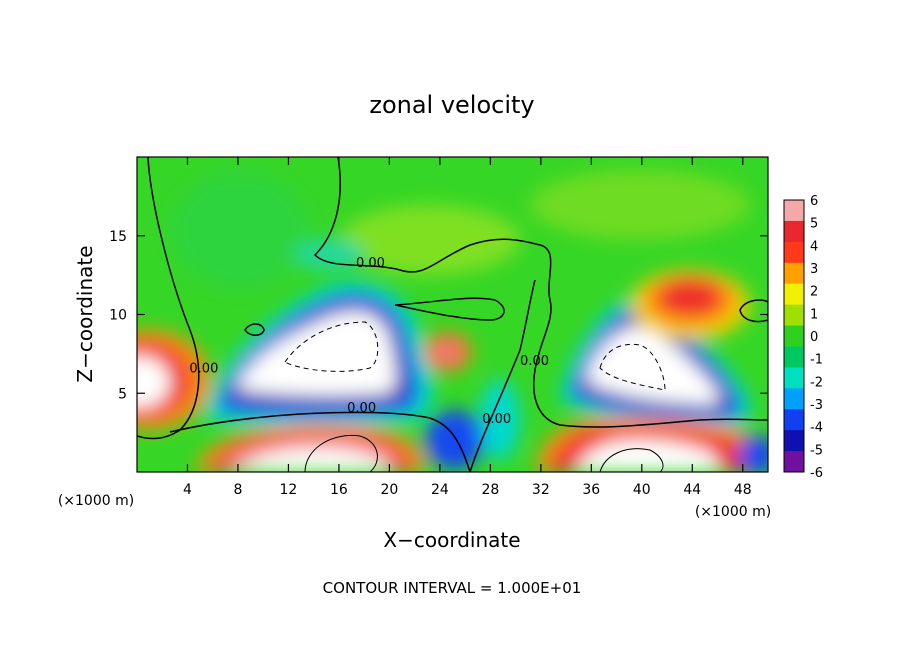  I want to click on colorbar-label: 6, so click(814, 201).